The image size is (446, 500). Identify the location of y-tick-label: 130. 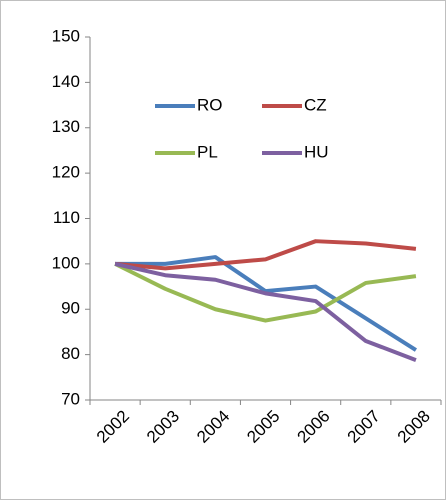
(66, 126).